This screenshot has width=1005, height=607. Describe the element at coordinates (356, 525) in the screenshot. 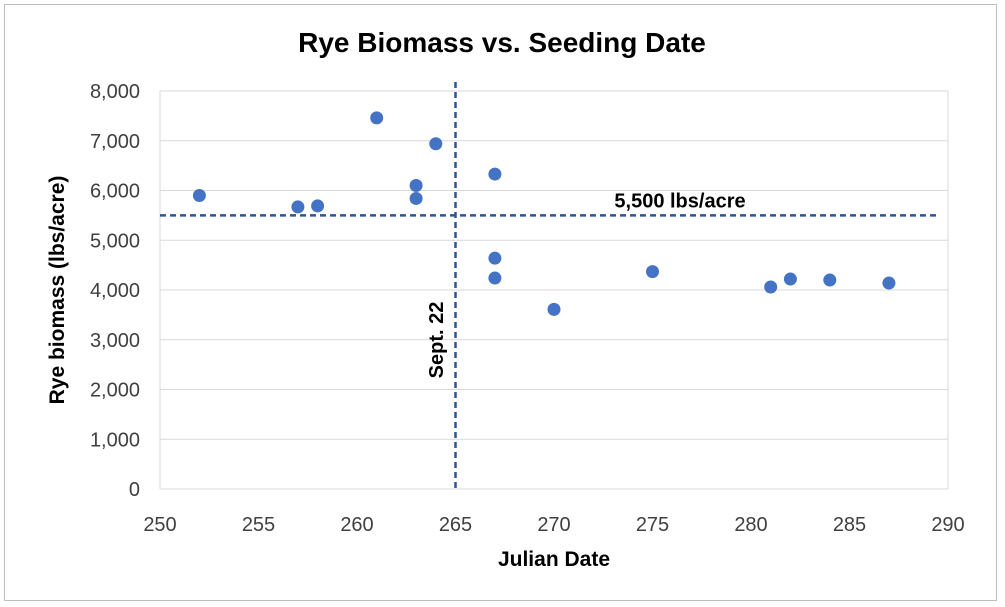

I see `x-tick-label: 260` at that location.